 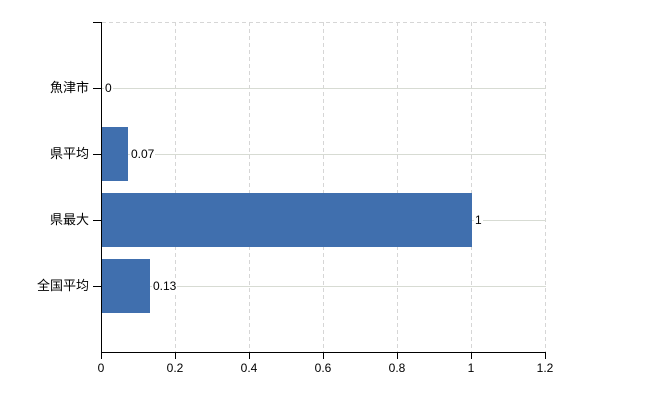 I want to click on category-label: 県平均, so click(x=69, y=153).